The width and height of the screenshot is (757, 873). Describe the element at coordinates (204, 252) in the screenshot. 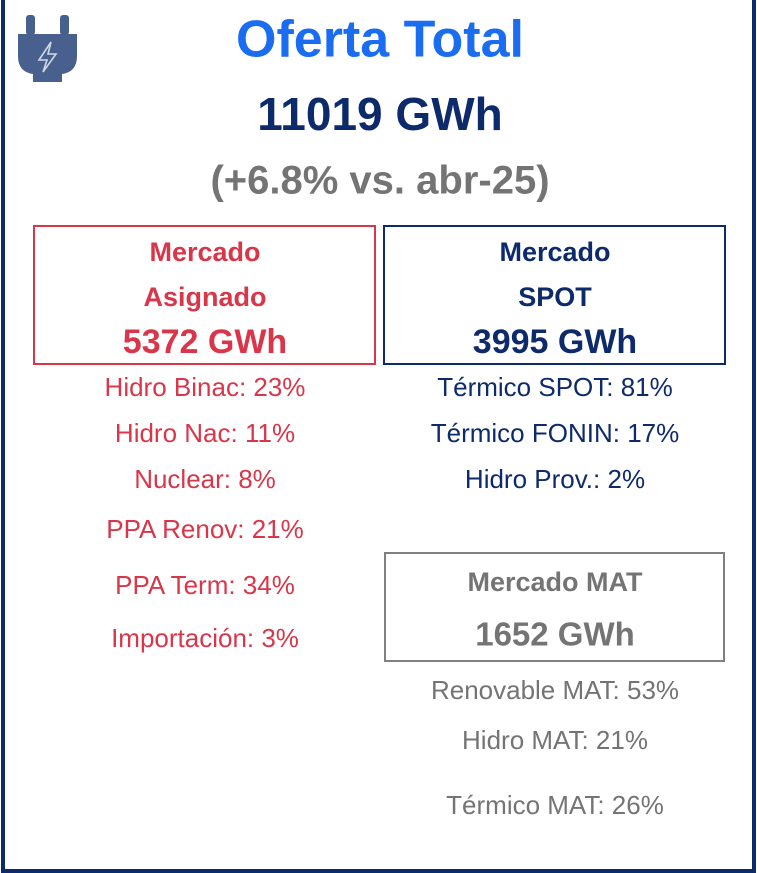

I see `asignado-label: Mercado` at that location.